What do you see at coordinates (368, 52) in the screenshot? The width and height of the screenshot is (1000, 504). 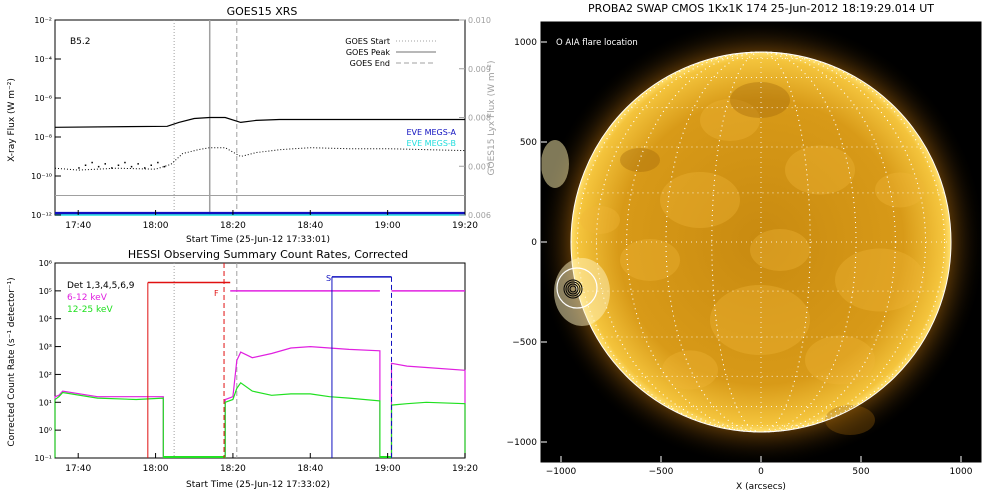 I see `goes-legend-peak: GOES Peak` at bounding box center [368, 52].